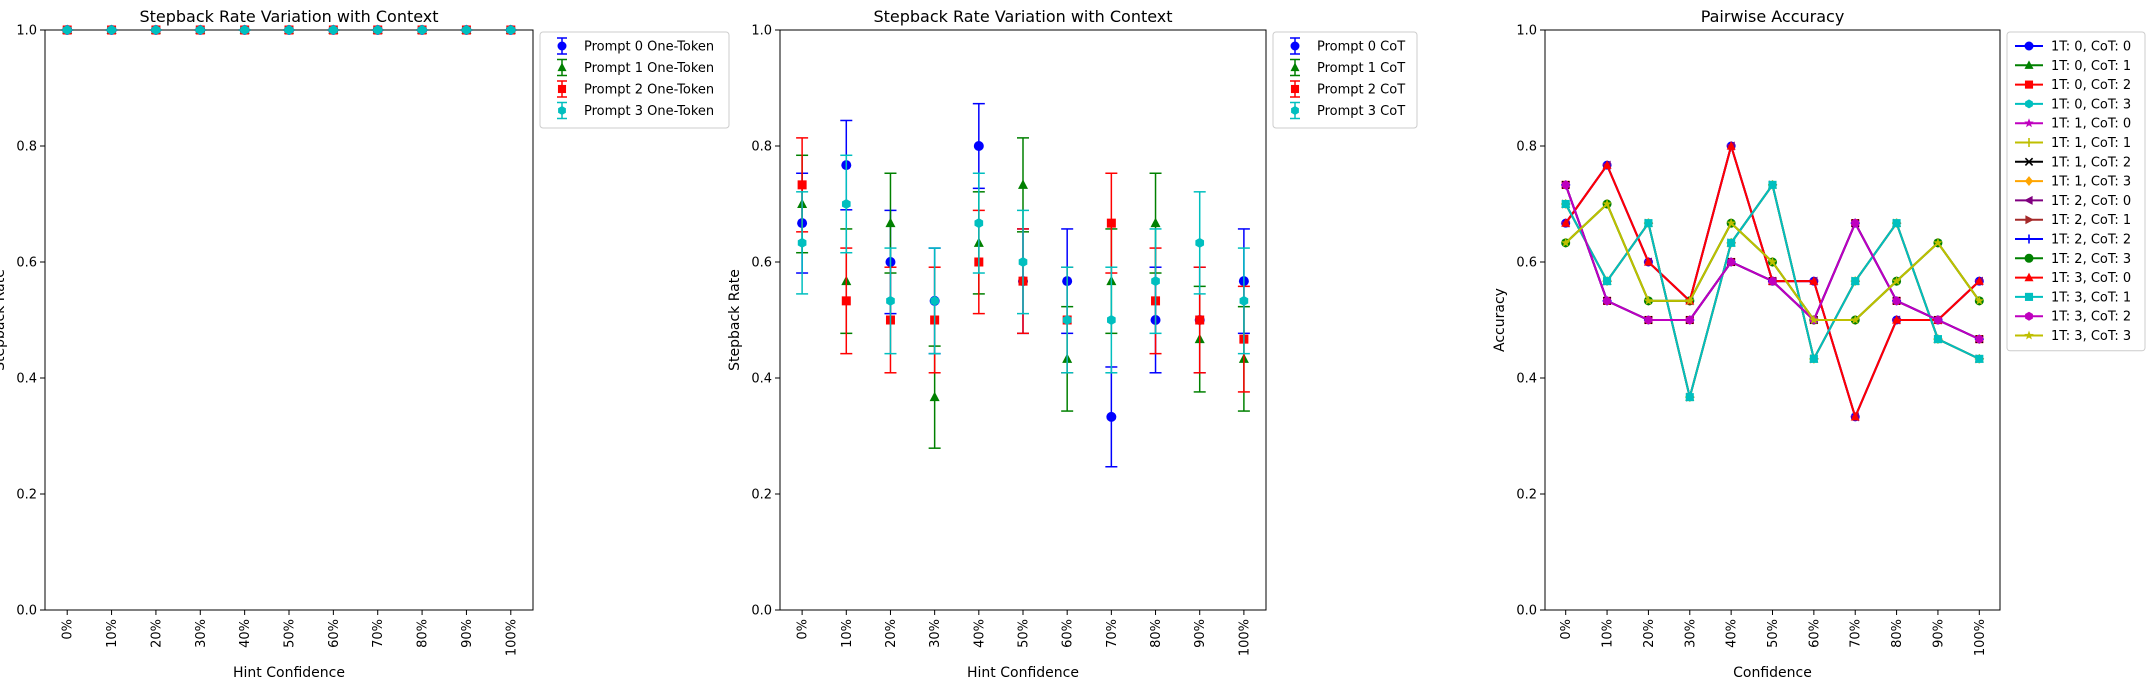 The image size is (2150, 689). What do you see at coordinates (2091, 104) in the screenshot?
I see `legend-label: 1T: 0, CoT: 3` at bounding box center [2091, 104].